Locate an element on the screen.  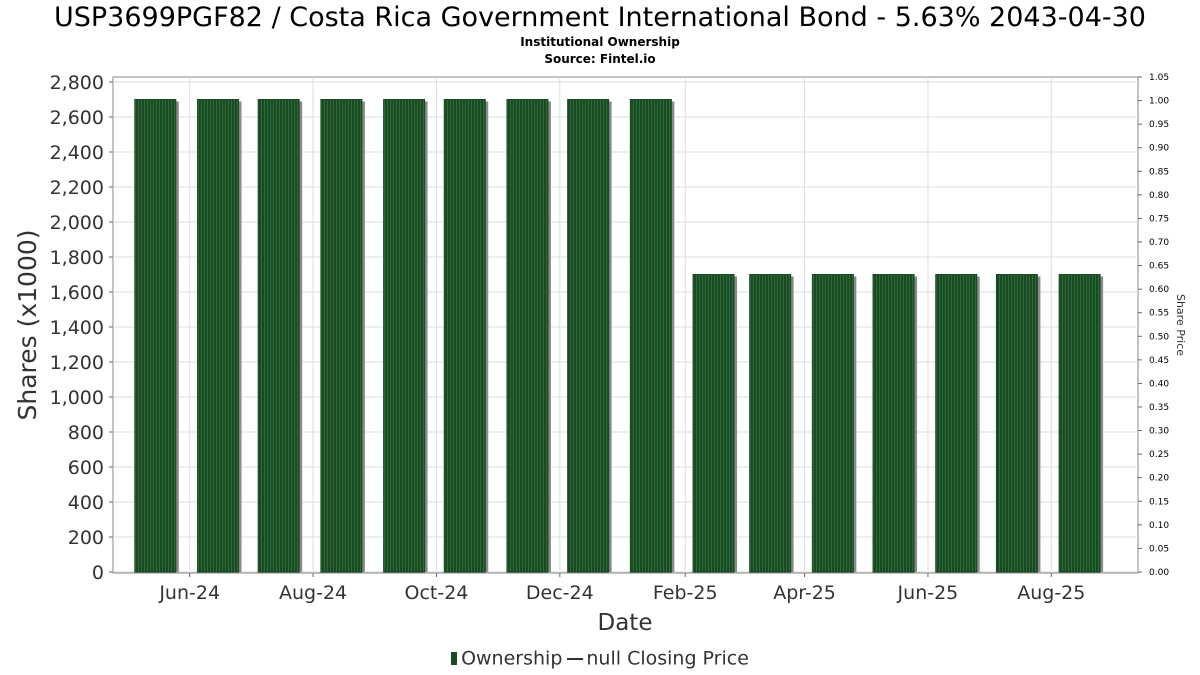
y-tick-label: 200 is located at coordinates (86, 538).